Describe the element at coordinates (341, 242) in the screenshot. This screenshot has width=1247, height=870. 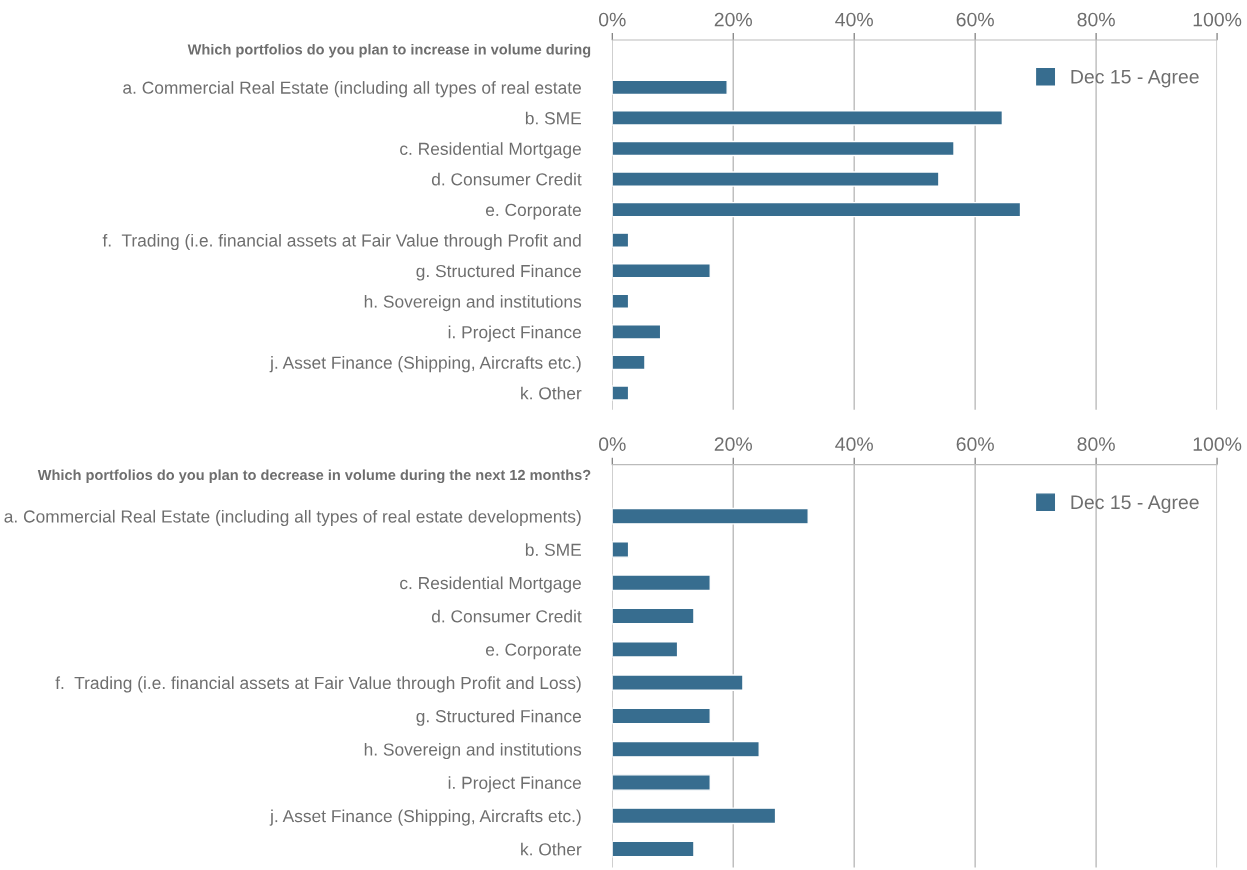
I see `y-tick-label: f. Trading (i.e. financial assets at Fair Value through Profit and` at that location.